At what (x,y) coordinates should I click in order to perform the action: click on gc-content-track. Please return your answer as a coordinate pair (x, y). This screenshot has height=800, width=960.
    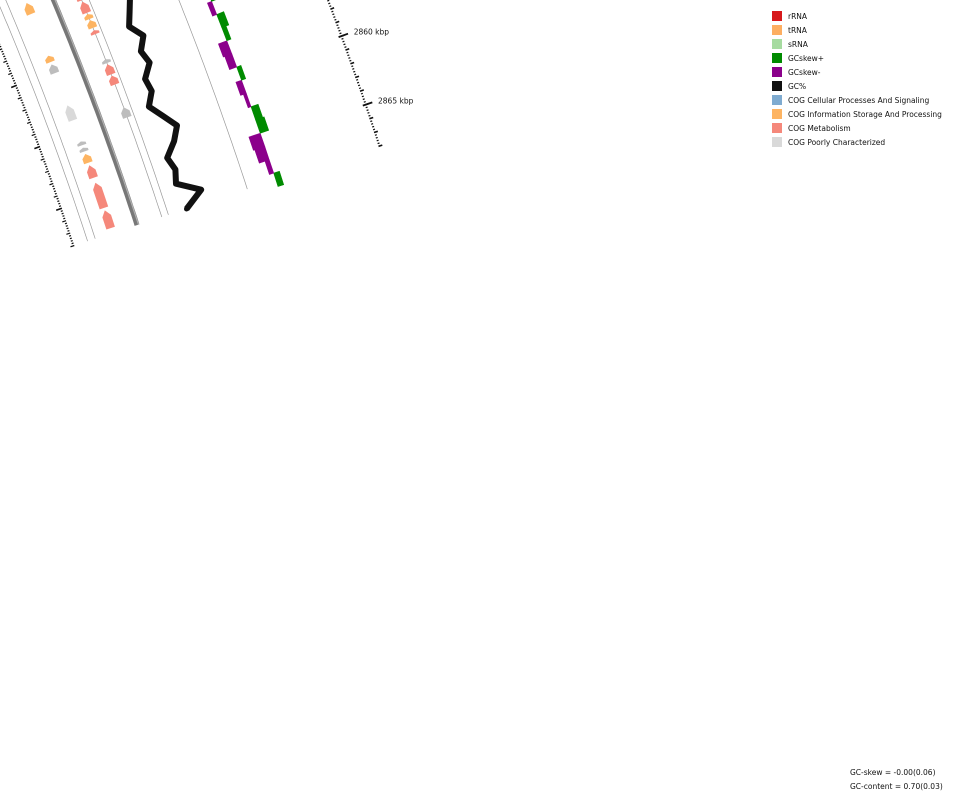
    Looking at the image, I should click on (165, 106).